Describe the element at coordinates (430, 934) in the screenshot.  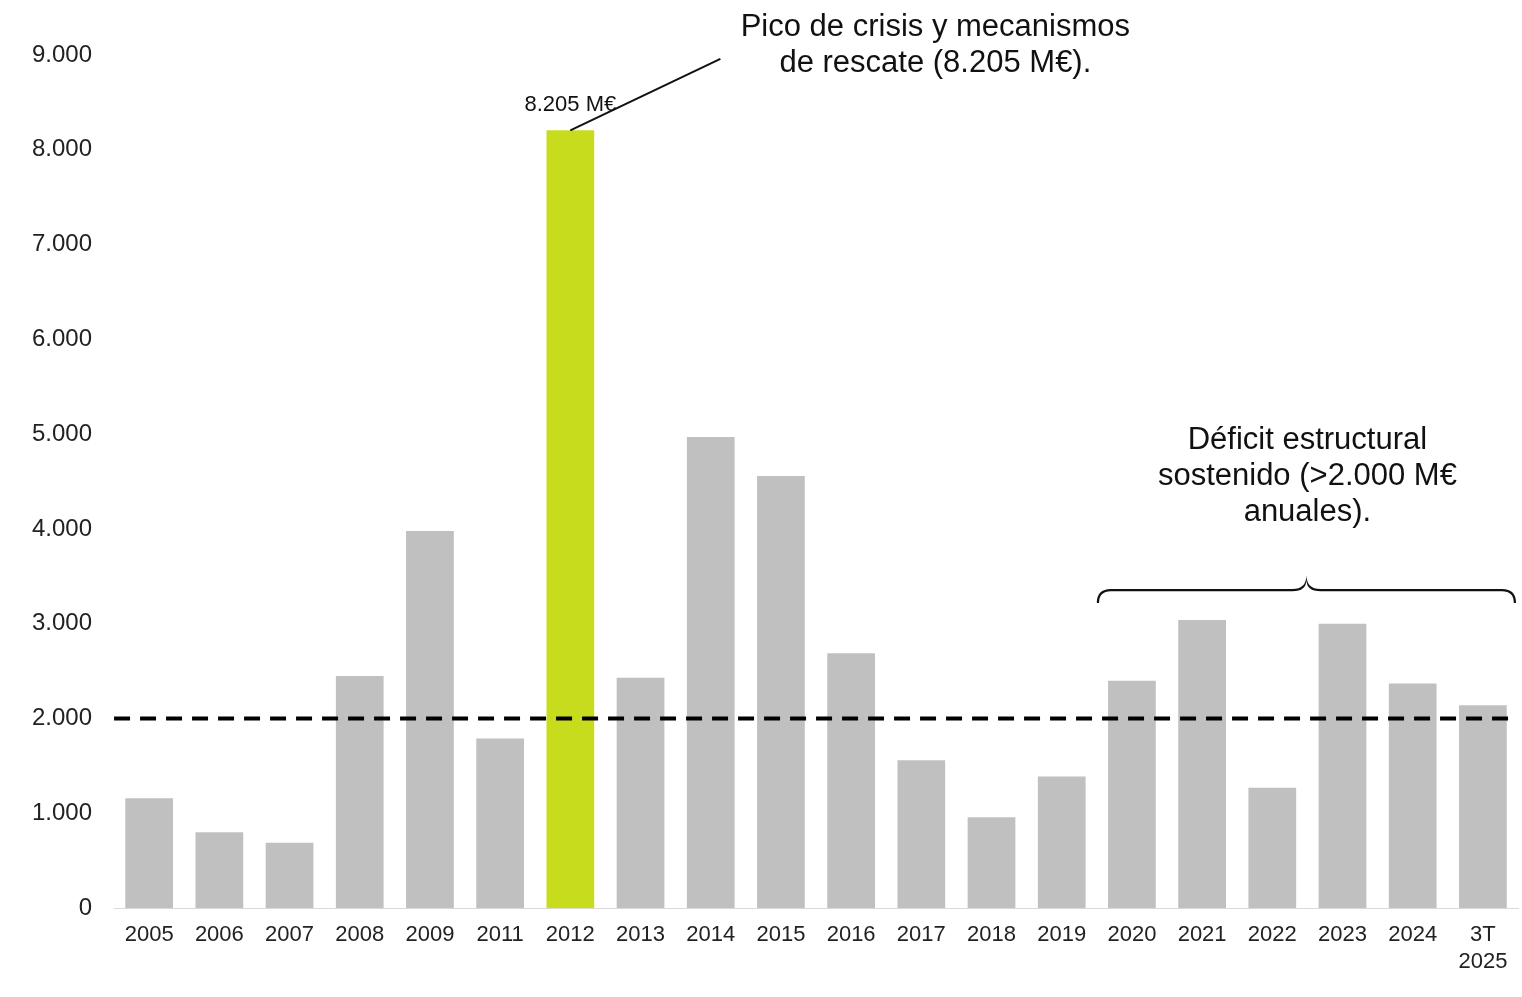
I see `x-tick-label: 2009` at that location.